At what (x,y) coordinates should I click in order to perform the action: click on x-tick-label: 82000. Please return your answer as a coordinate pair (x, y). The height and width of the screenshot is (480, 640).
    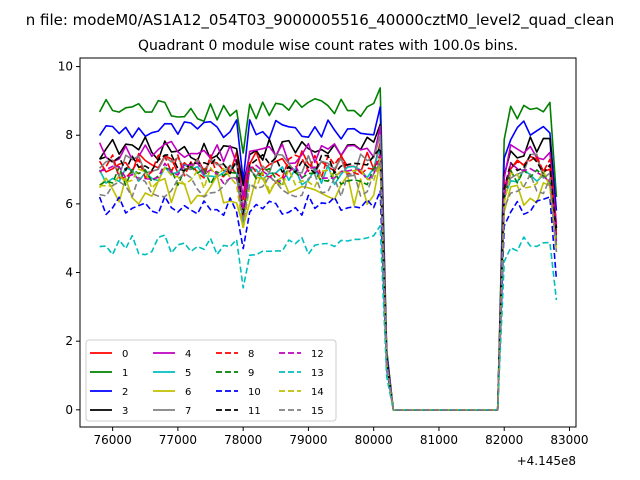
    Looking at the image, I should click on (504, 440).